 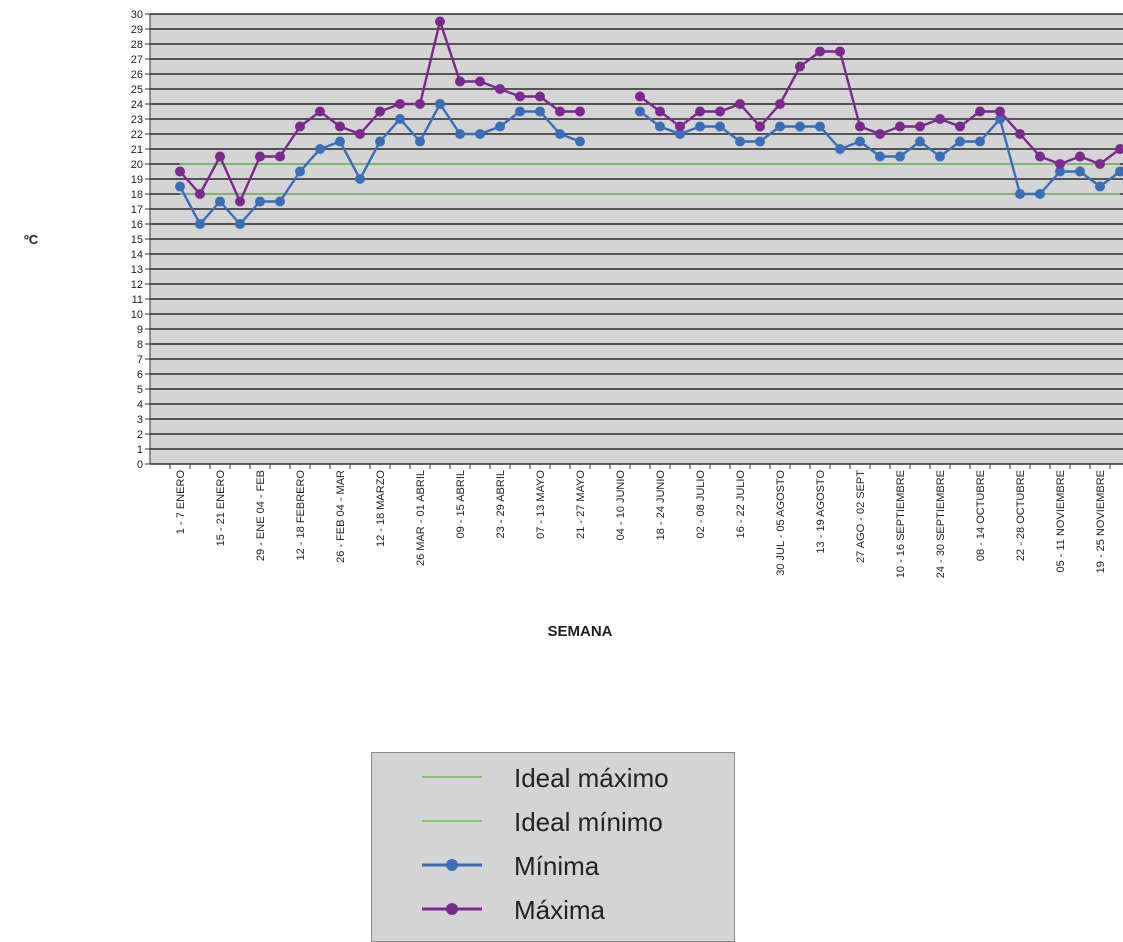 What do you see at coordinates (137, 180) in the screenshot?
I see `y-tick-label: 19` at bounding box center [137, 180].